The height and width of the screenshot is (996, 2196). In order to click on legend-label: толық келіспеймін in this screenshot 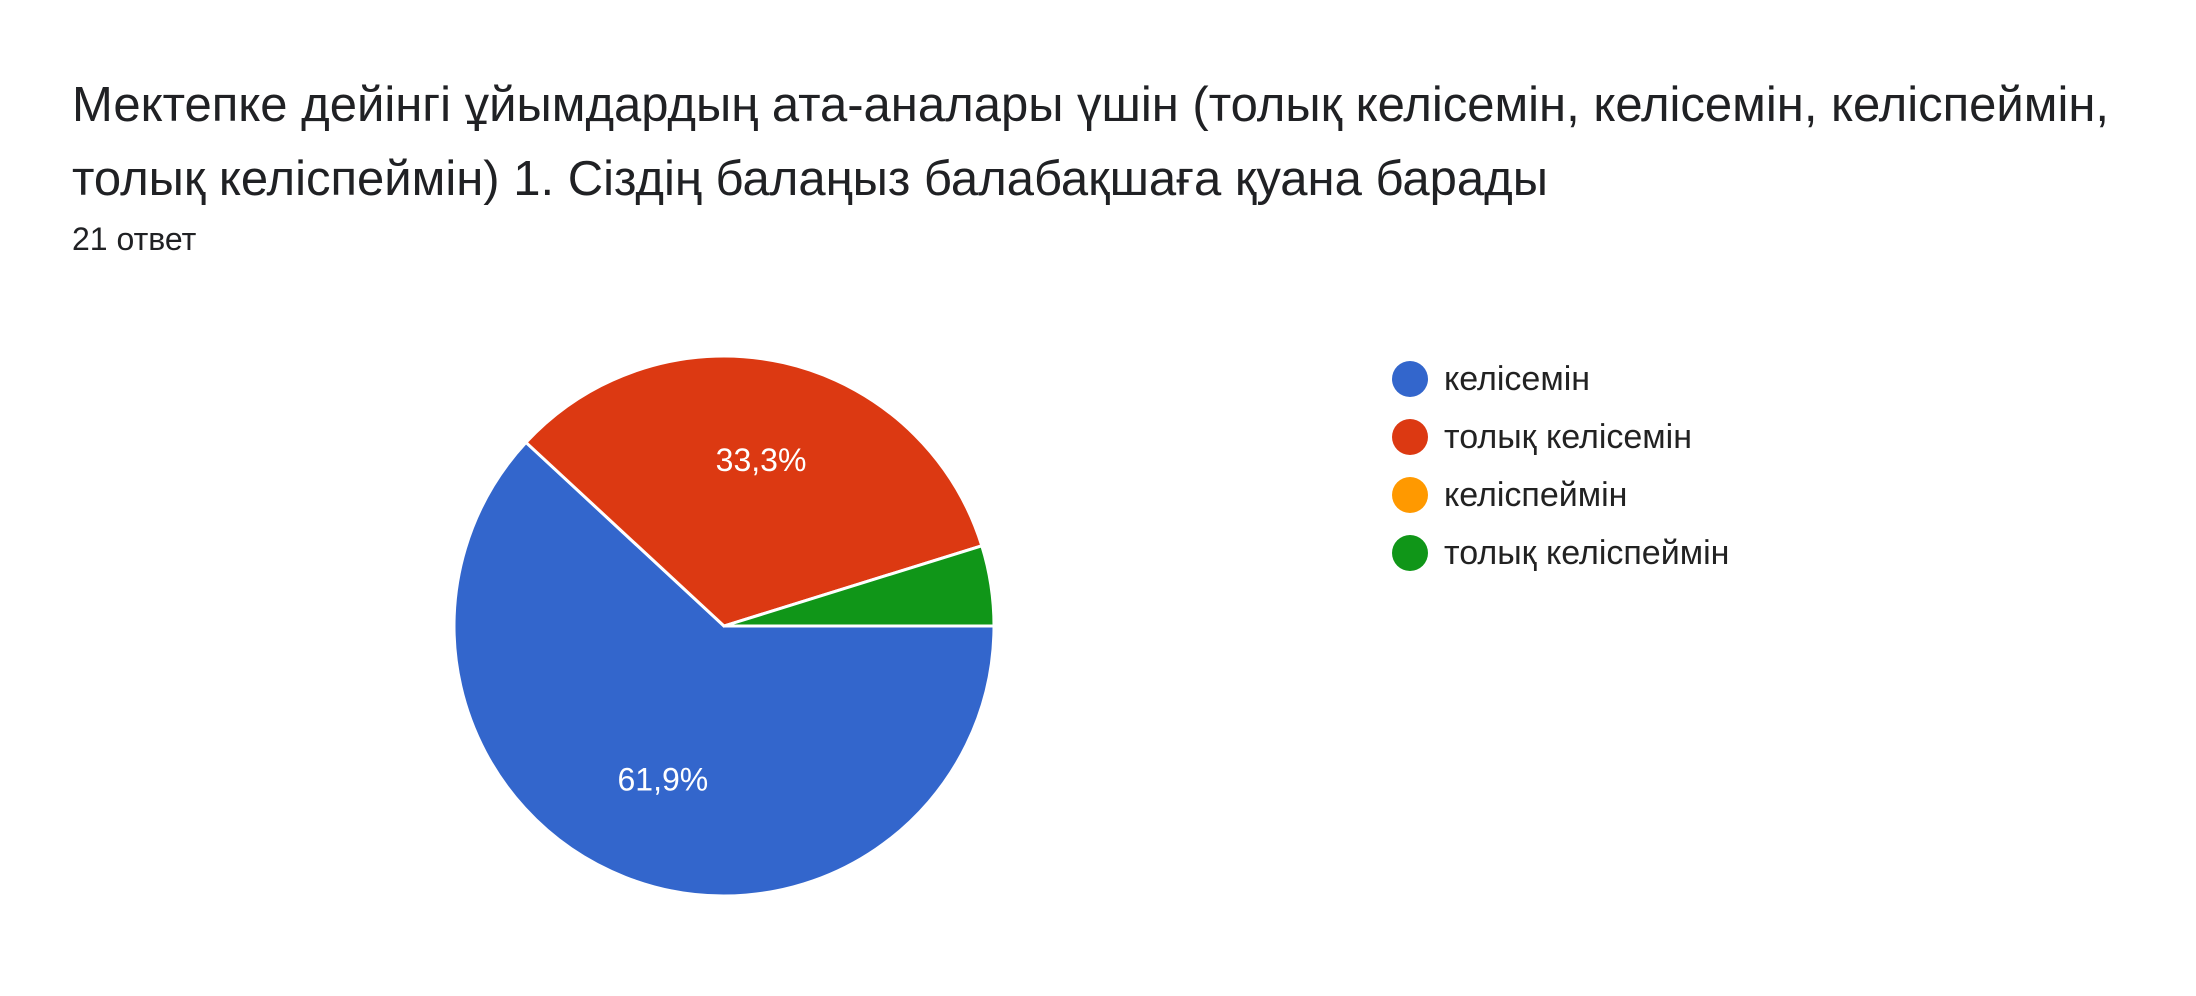, I will do `click(1587, 553)`.